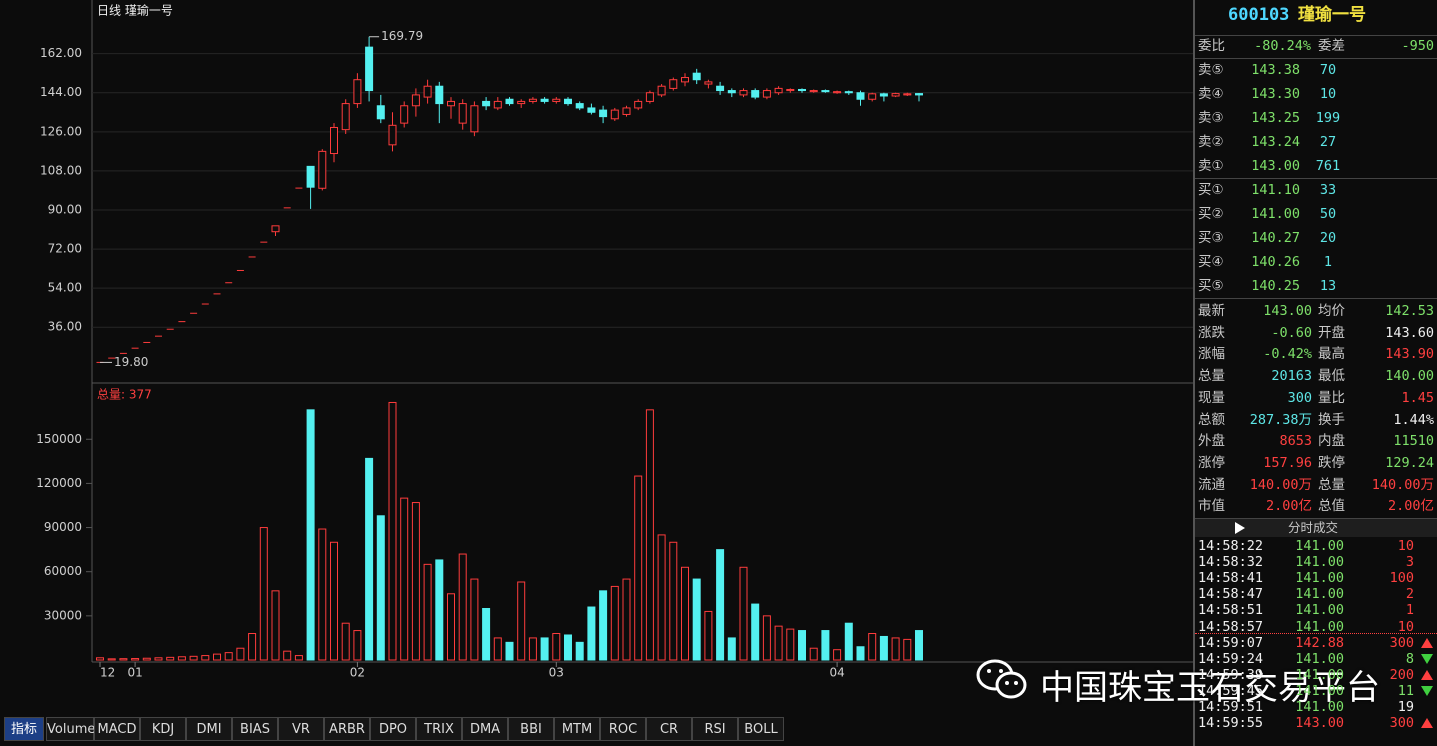 The image size is (1437, 746). What do you see at coordinates (531, 729) in the screenshot?
I see `tab: BBI` at bounding box center [531, 729].